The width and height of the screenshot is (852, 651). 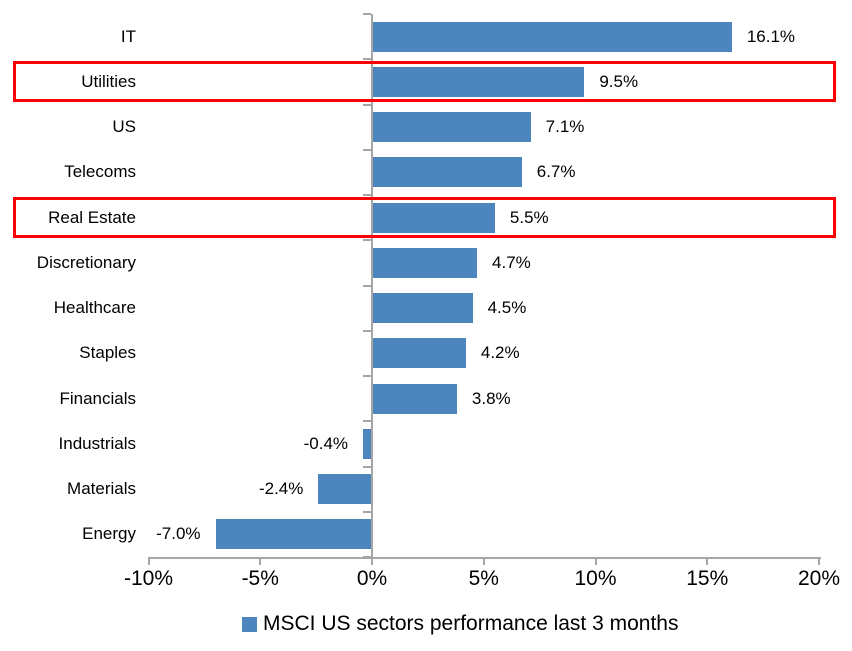 What do you see at coordinates (819, 578) in the screenshot?
I see `value-axis-tick-label: 20%` at bounding box center [819, 578].